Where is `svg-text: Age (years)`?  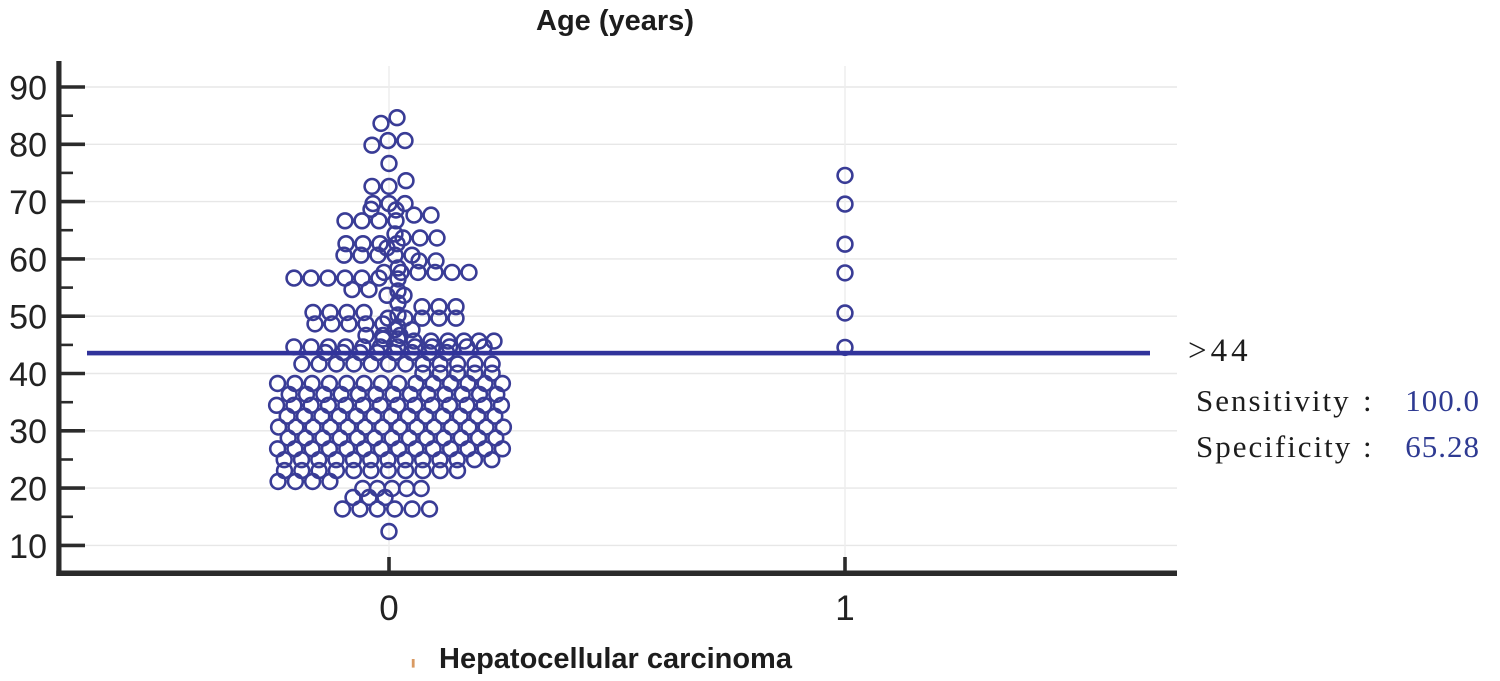
svg-text: Age (years) is located at coordinates (615, 21).